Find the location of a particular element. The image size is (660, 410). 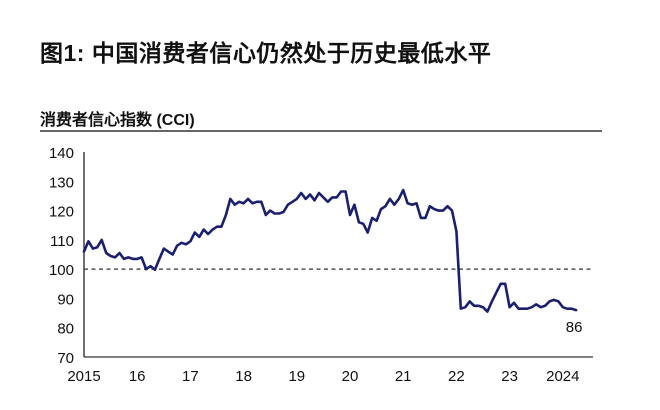

y-tick-label: 70 is located at coordinates (65, 358).